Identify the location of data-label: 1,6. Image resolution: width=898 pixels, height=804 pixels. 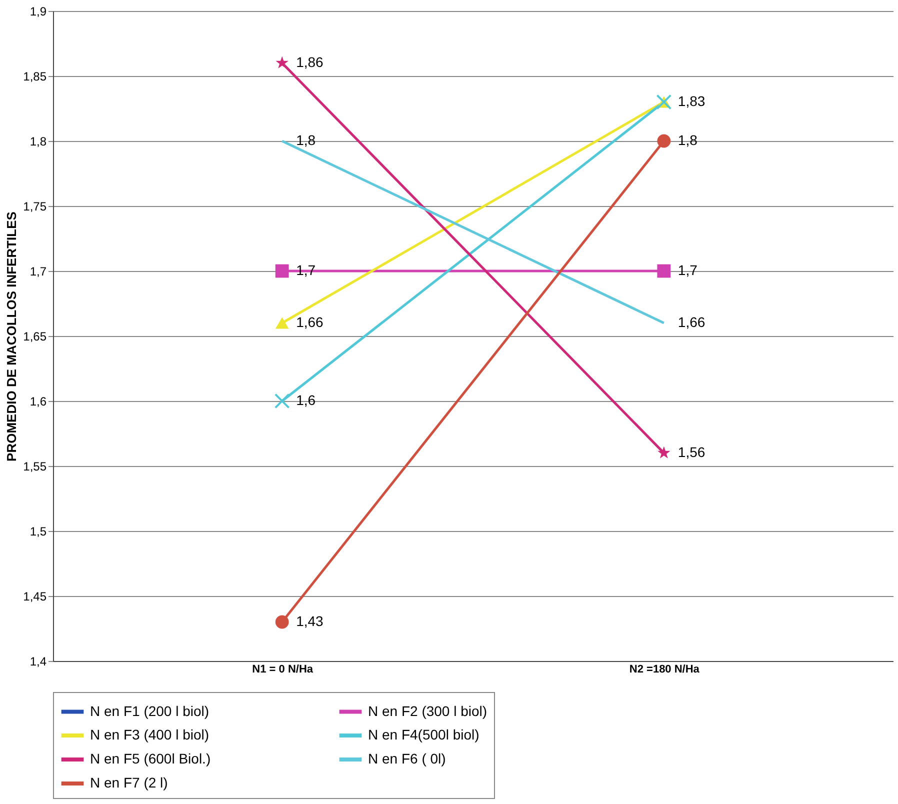
(306, 400).